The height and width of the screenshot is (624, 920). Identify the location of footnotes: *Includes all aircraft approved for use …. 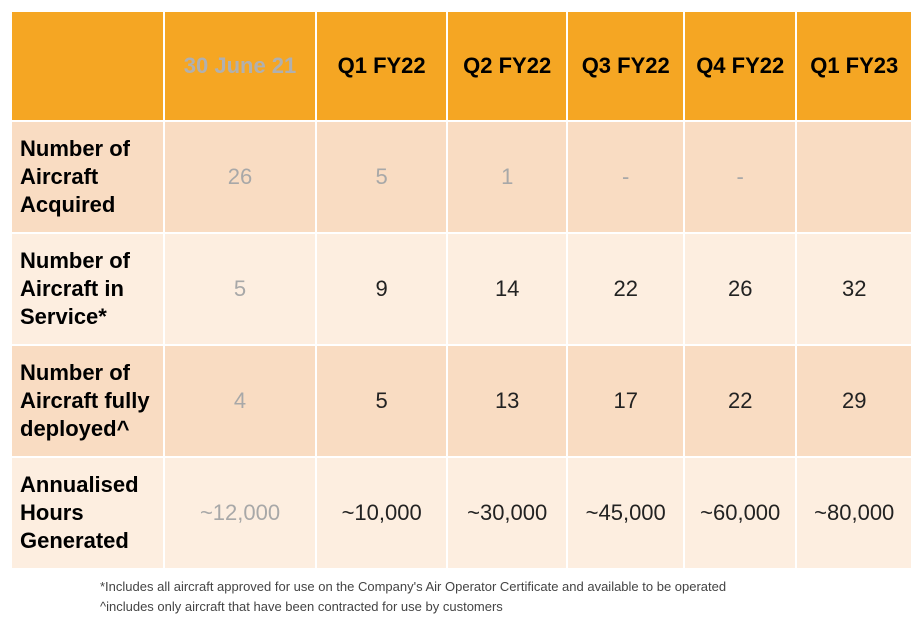
(413, 597).